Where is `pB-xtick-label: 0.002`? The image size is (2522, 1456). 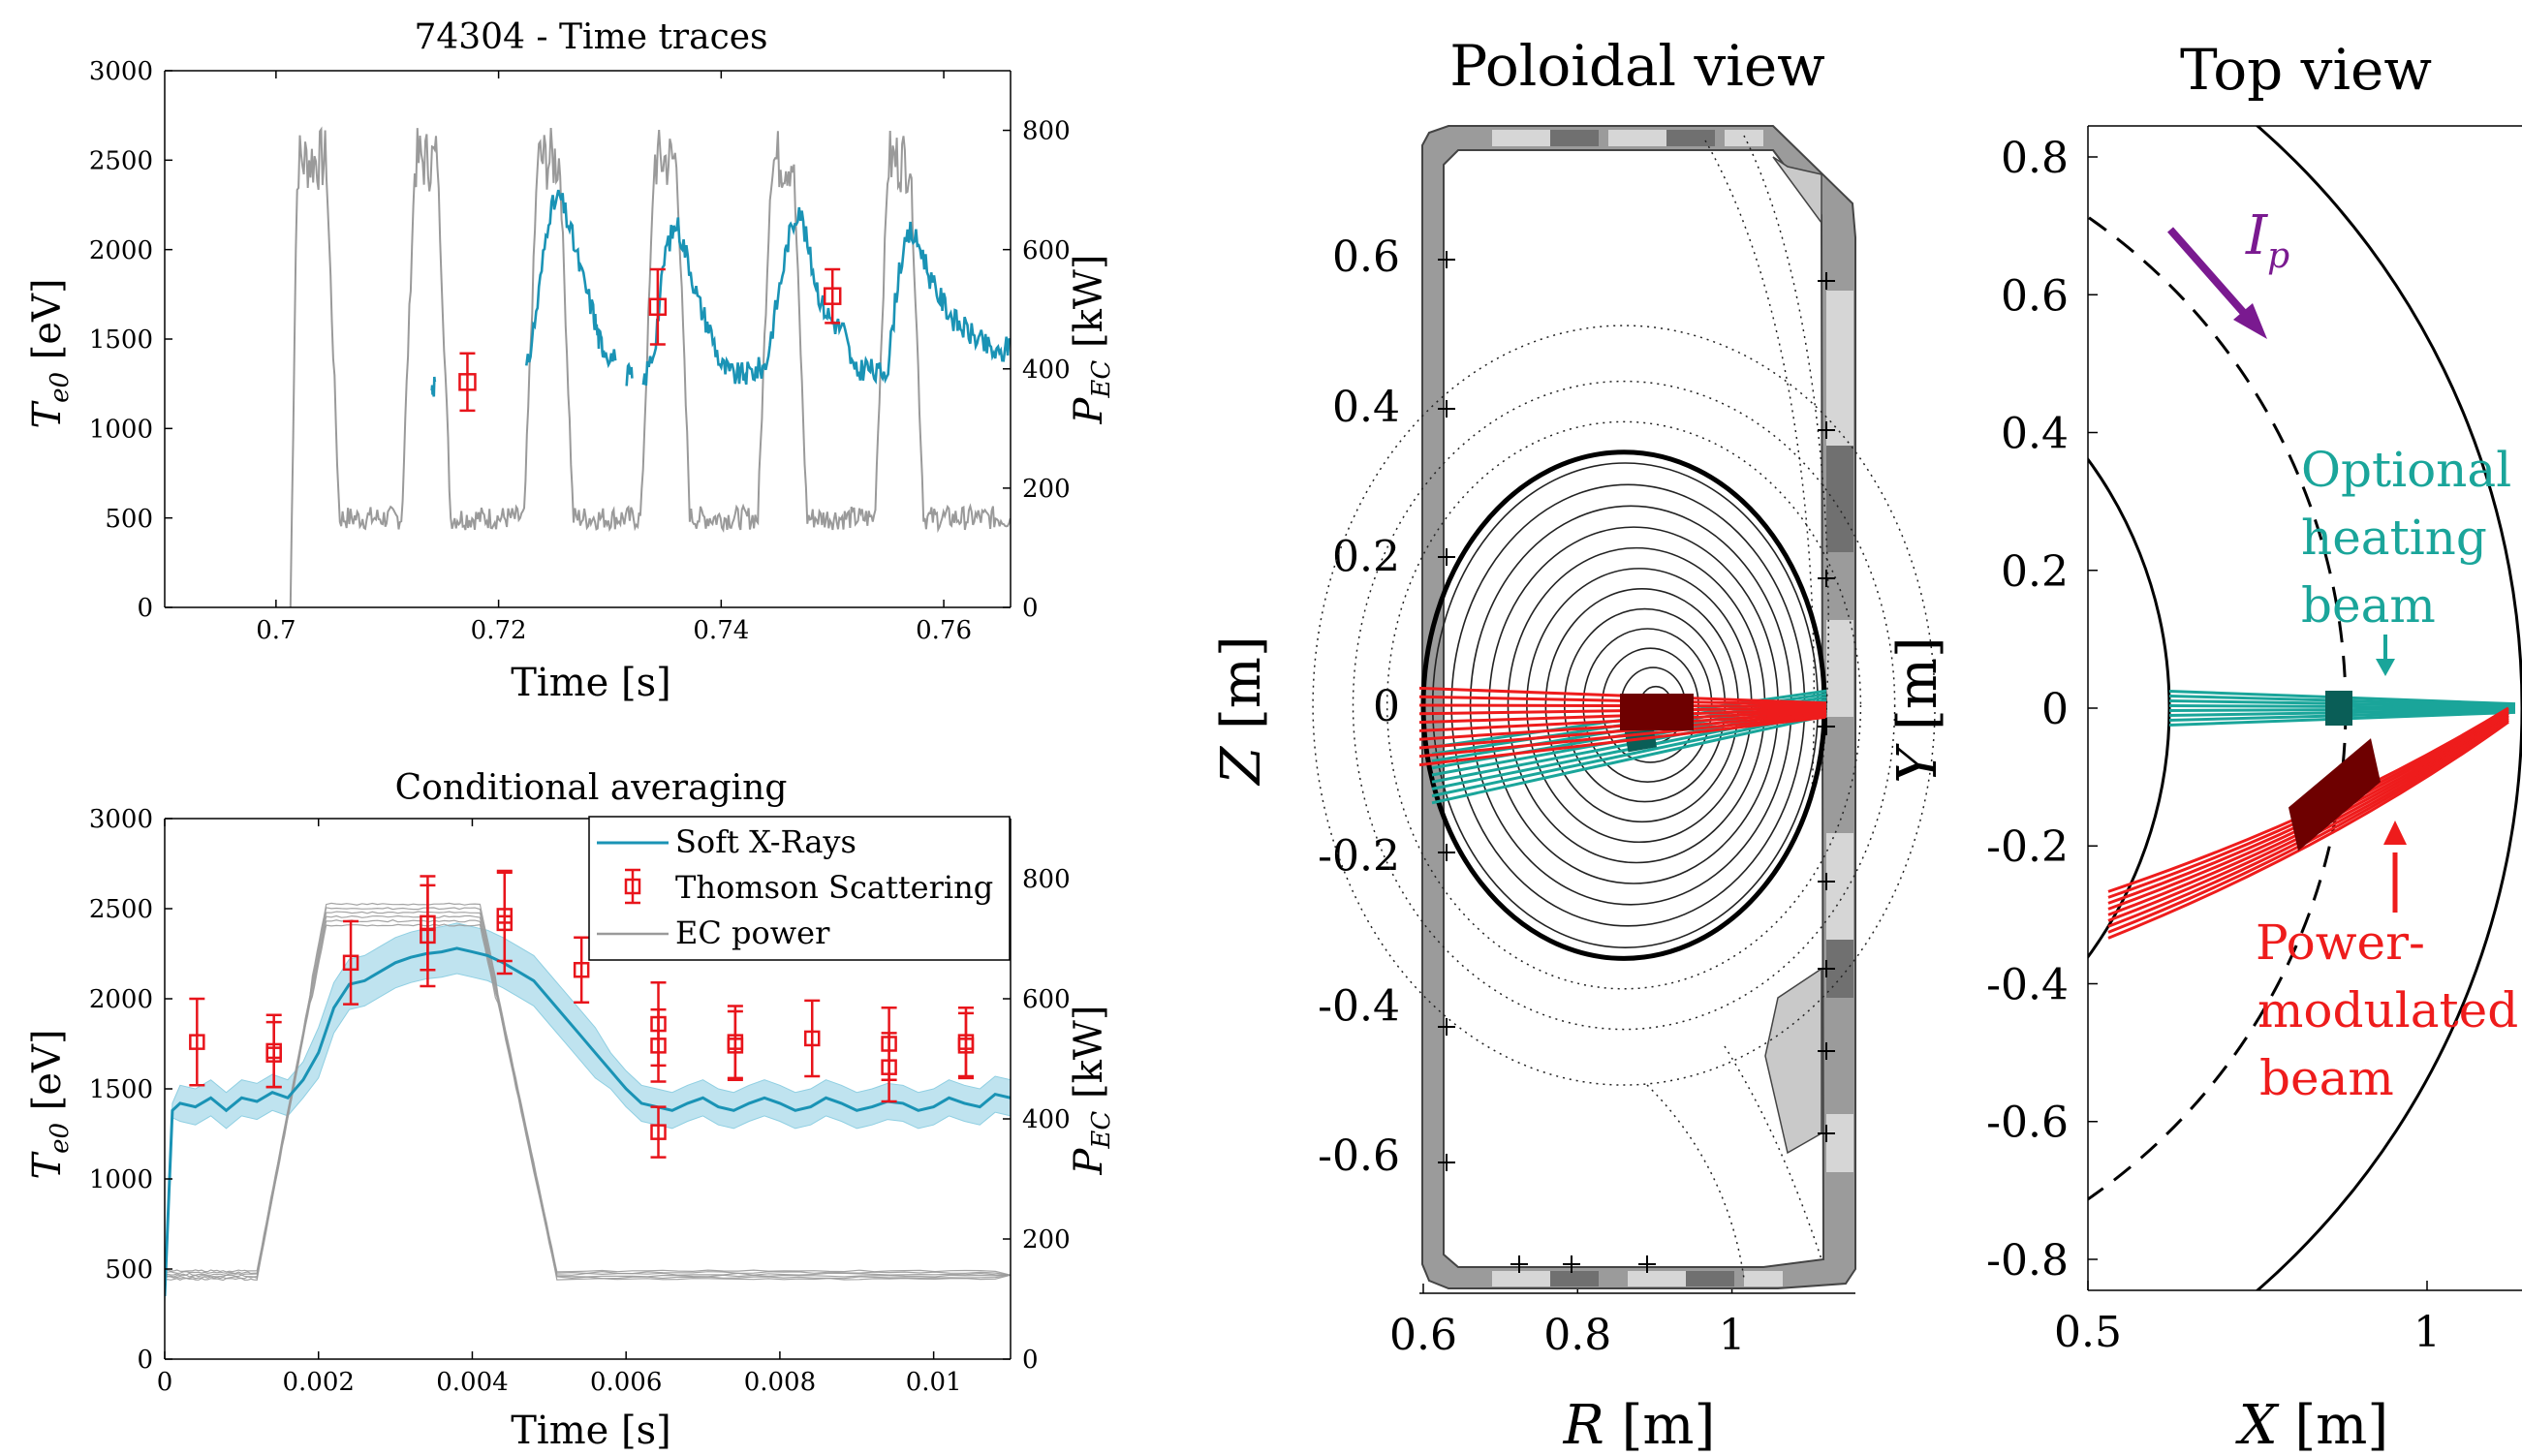
pB-xtick-label: 0.002 is located at coordinates (319, 1383).